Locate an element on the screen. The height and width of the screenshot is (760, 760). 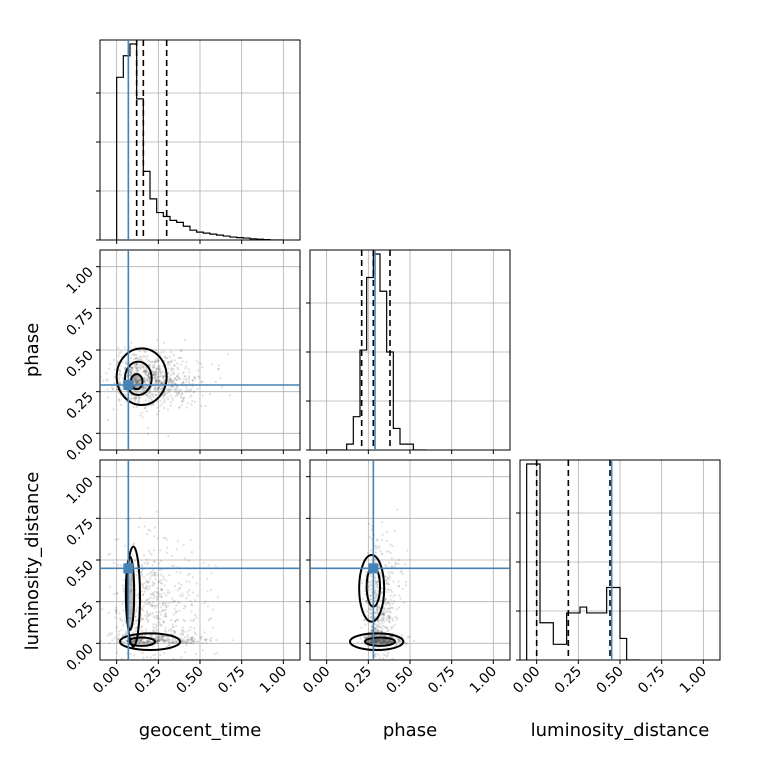
y-tick-label: 0.00 is located at coordinates (79, 447).